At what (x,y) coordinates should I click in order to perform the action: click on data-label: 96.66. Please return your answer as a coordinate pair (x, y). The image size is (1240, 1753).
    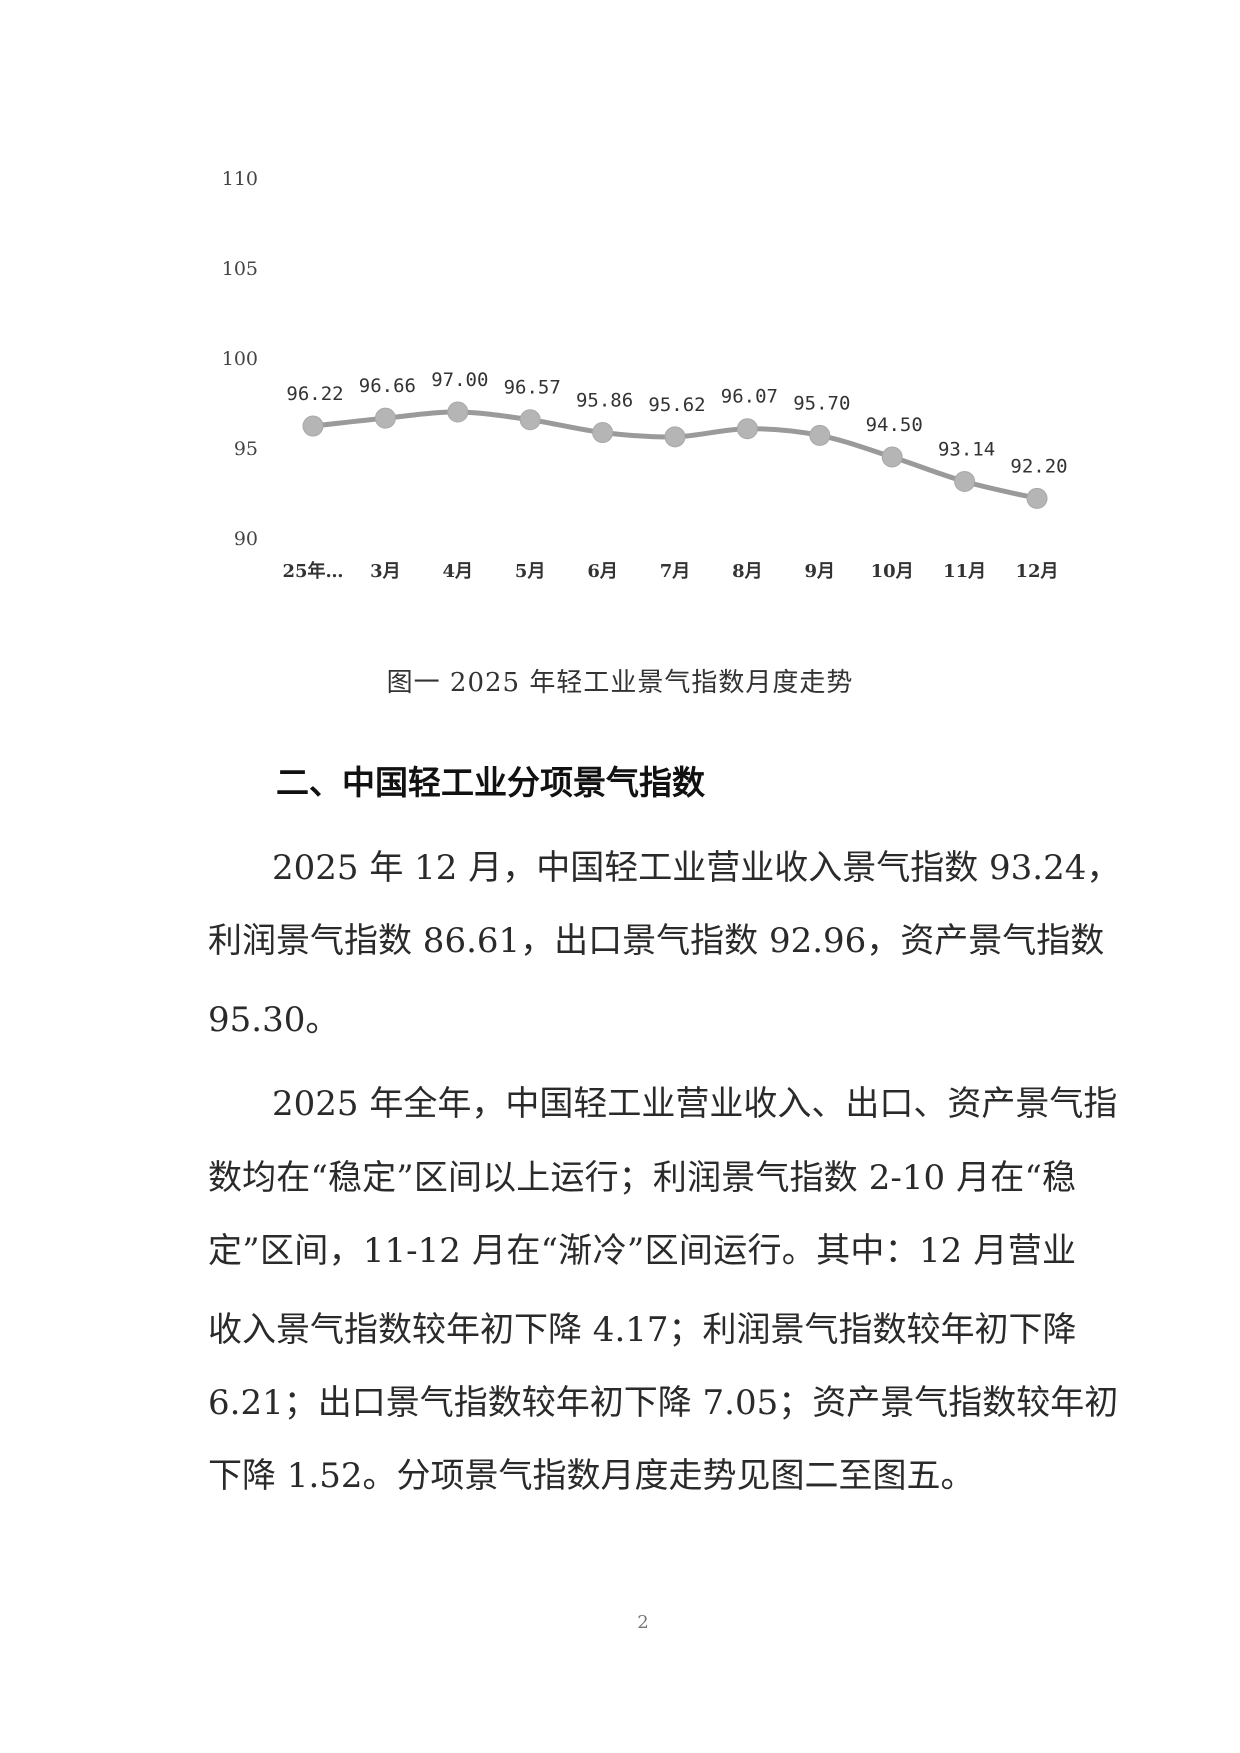
    Looking at the image, I should click on (387, 386).